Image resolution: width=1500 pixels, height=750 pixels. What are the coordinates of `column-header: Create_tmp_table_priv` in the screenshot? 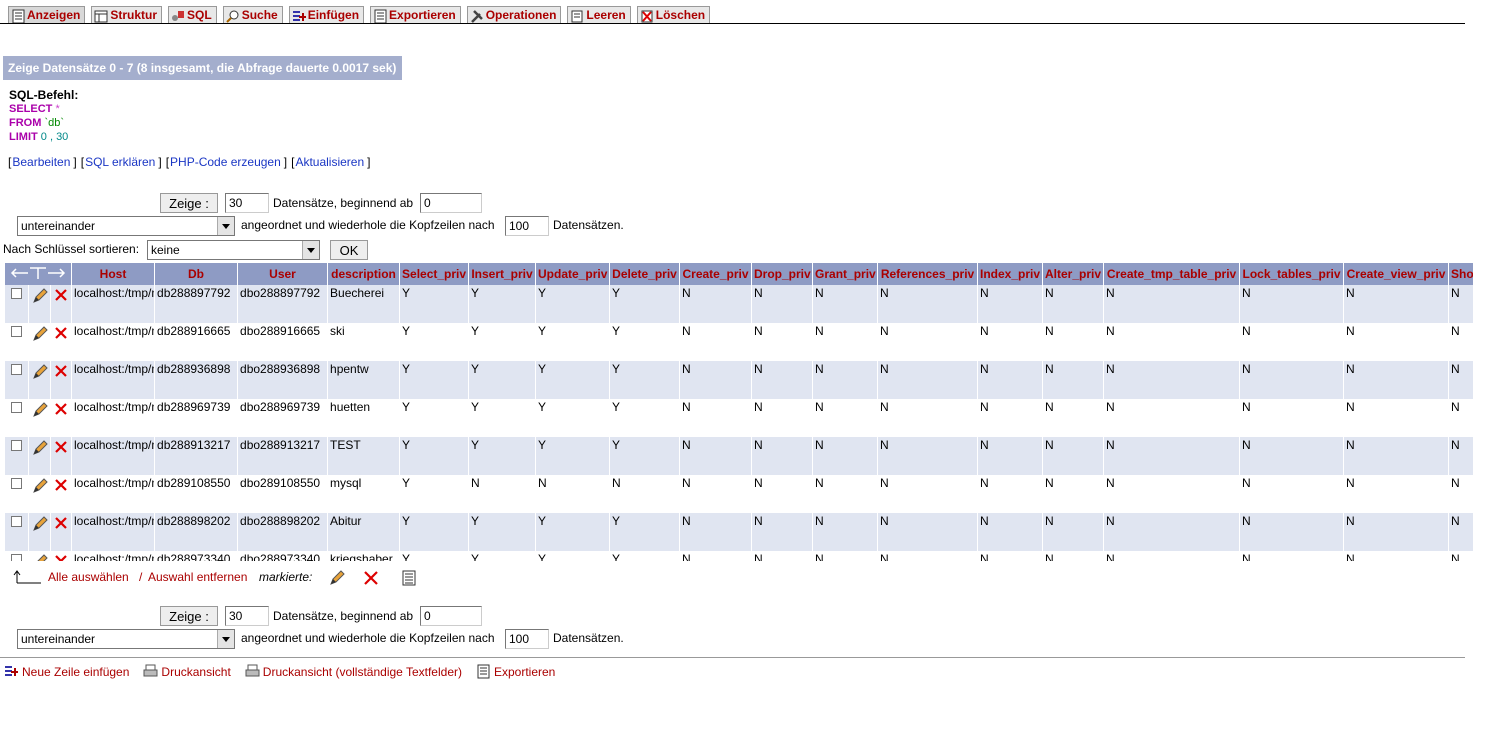 It's located at (1172, 274).